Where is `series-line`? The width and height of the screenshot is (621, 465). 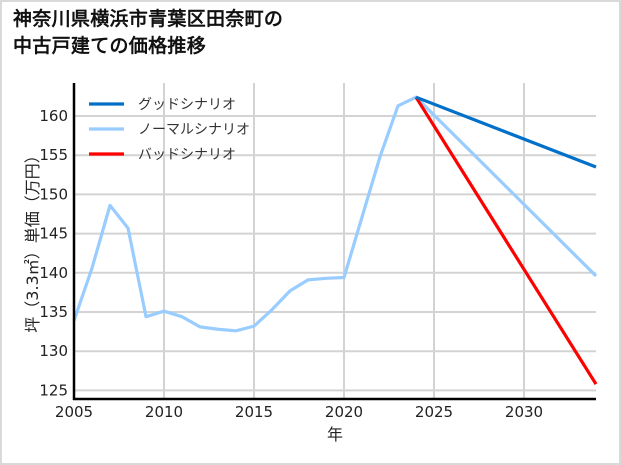
series-line is located at coordinates (506, 132).